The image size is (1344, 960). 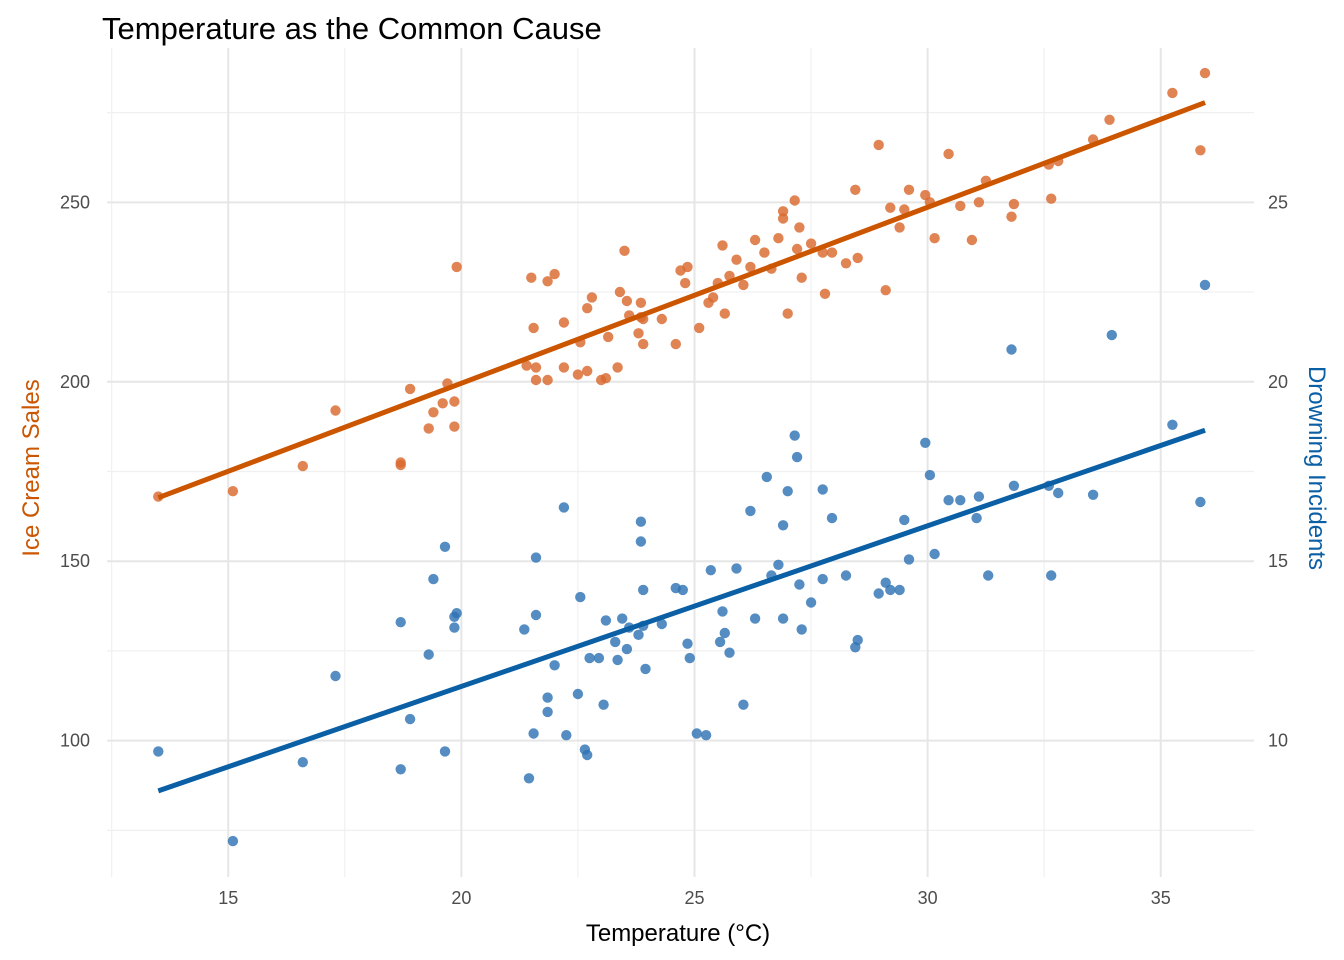 I want to click on y2-tick-label: 25, so click(x=1278, y=202).